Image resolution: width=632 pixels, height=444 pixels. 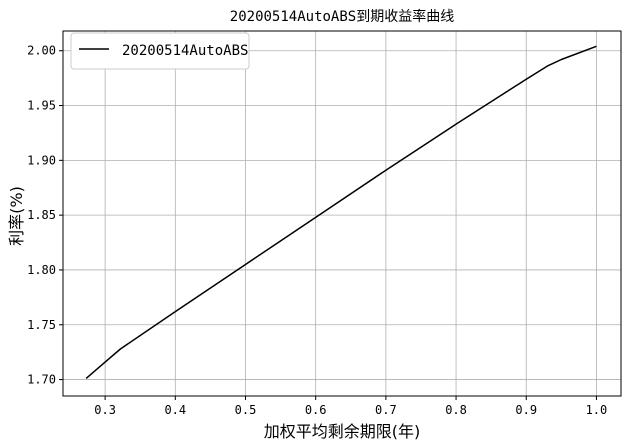 I want to click on legend-label: 20200514AutoABS, so click(x=185, y=51).